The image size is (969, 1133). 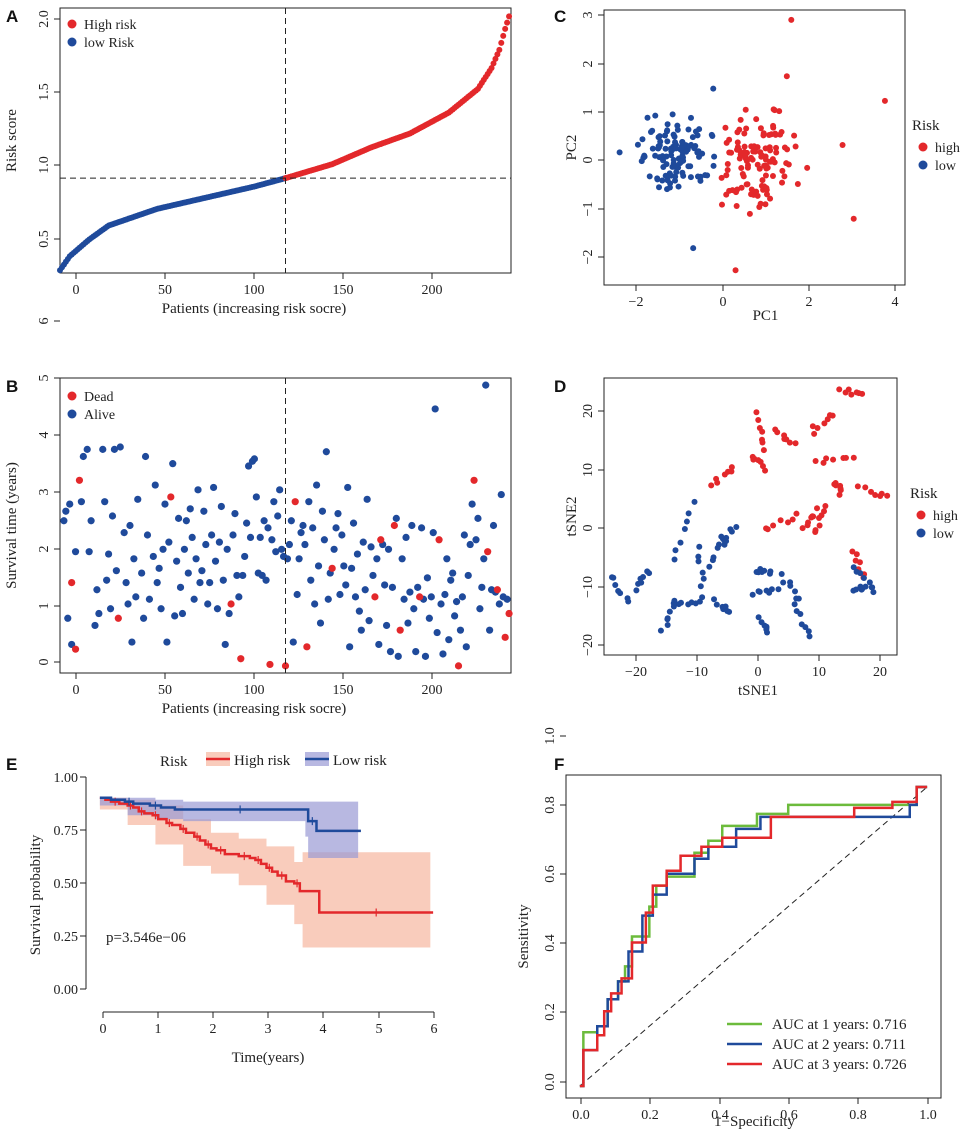 What do you see at coordinates (588, 64) in the screenshot?
I see `y-tick-label-C: 2` at bounding box center [588, 64].